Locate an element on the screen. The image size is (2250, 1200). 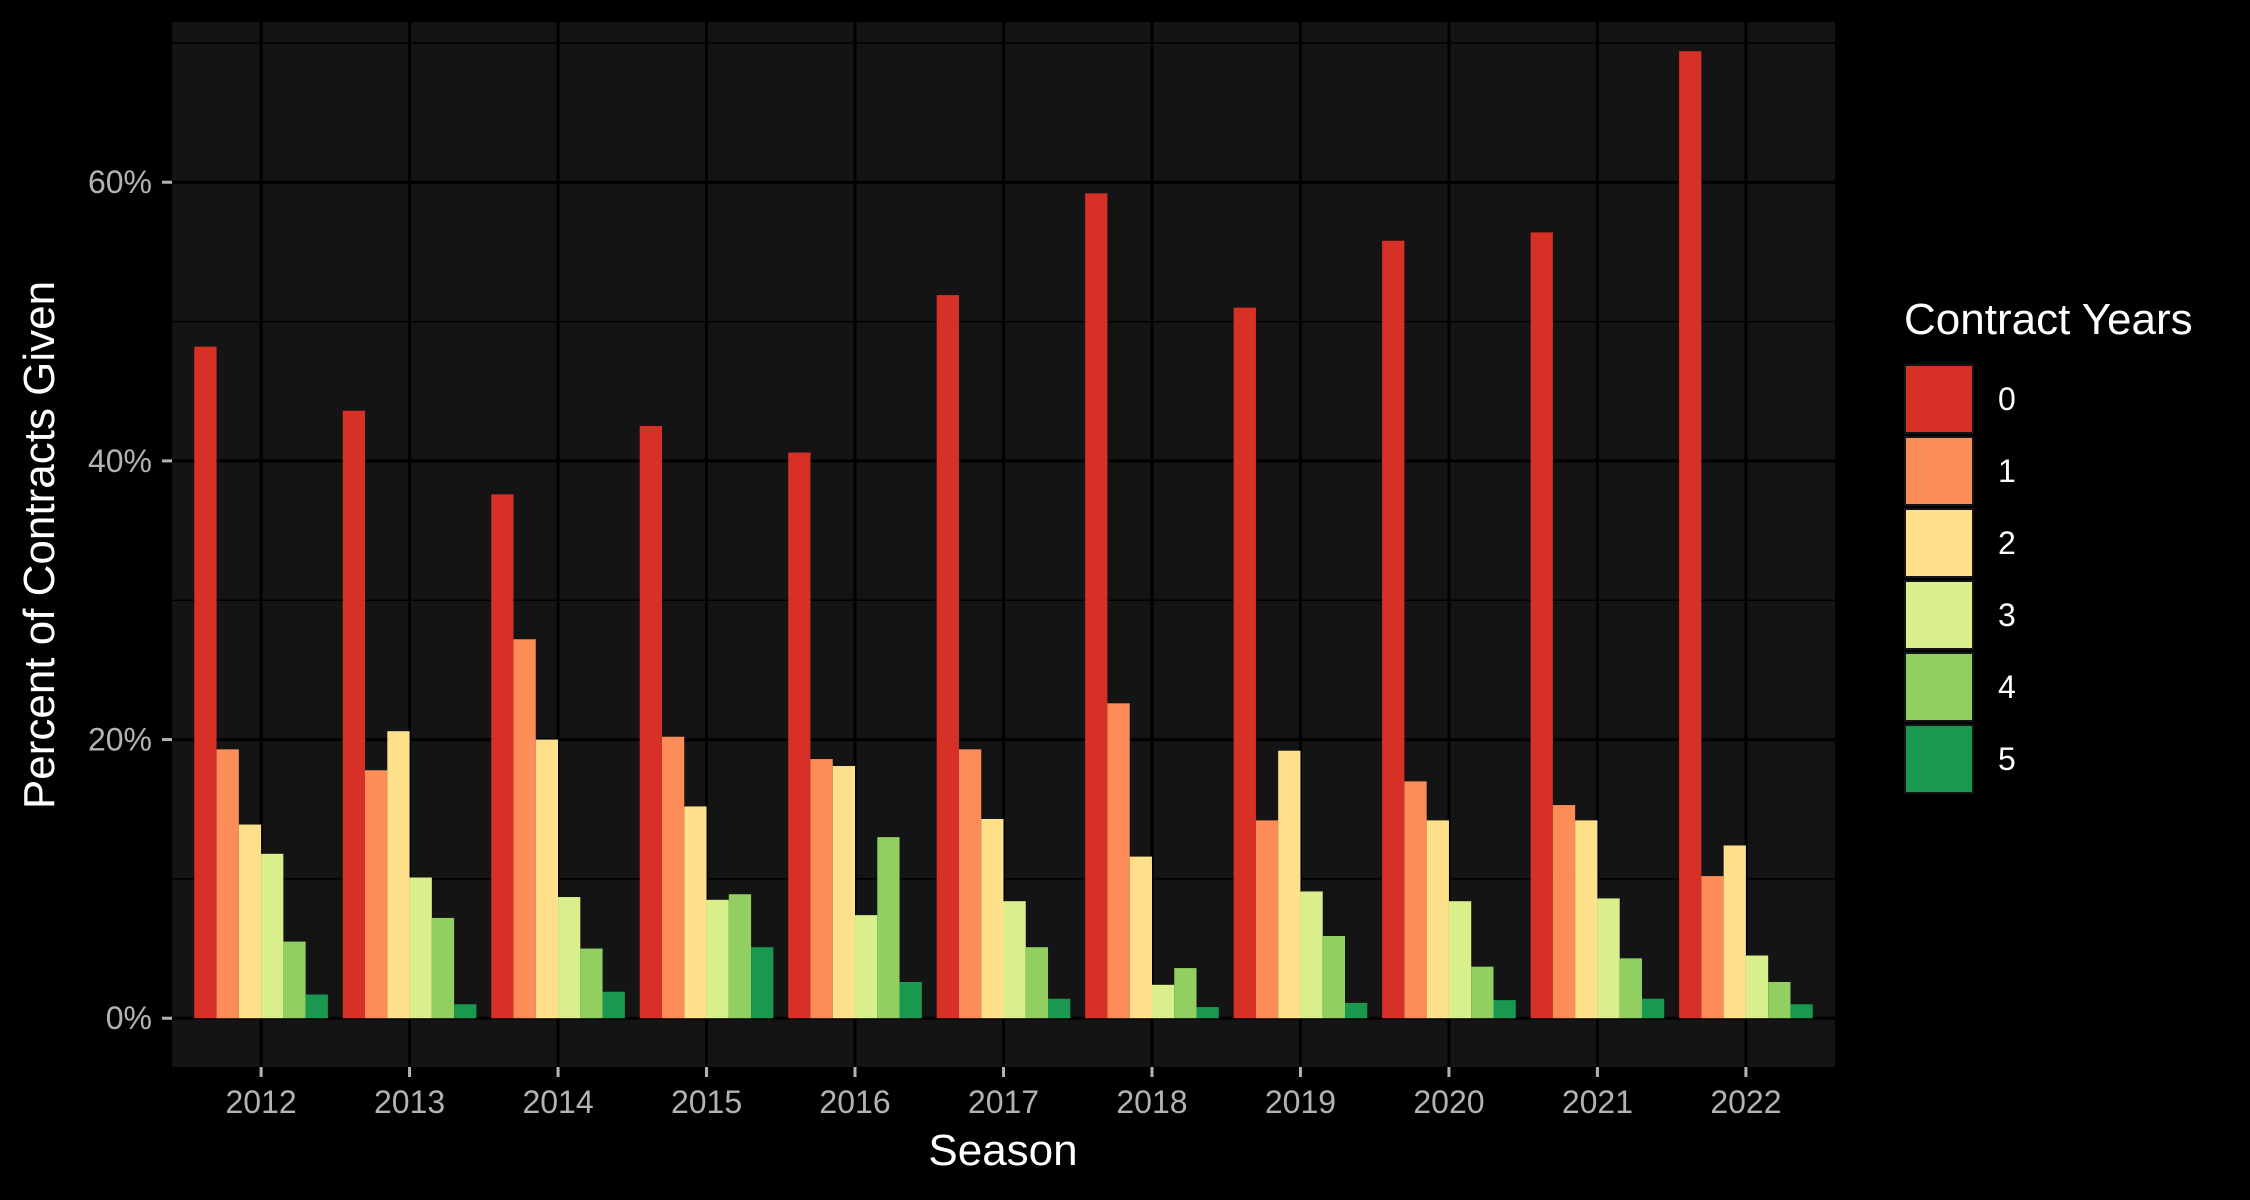
y-tick-label: 60% is located at coordinates (120, 182).